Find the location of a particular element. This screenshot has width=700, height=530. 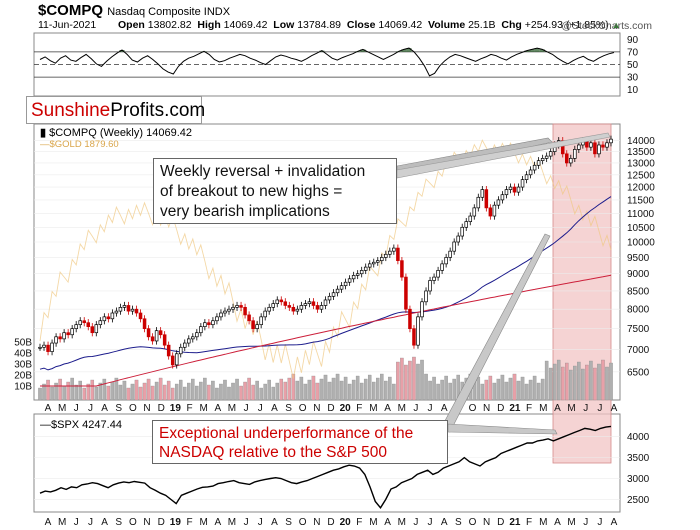

spx-x-tick-label: S is located at coordinates (118, 522).